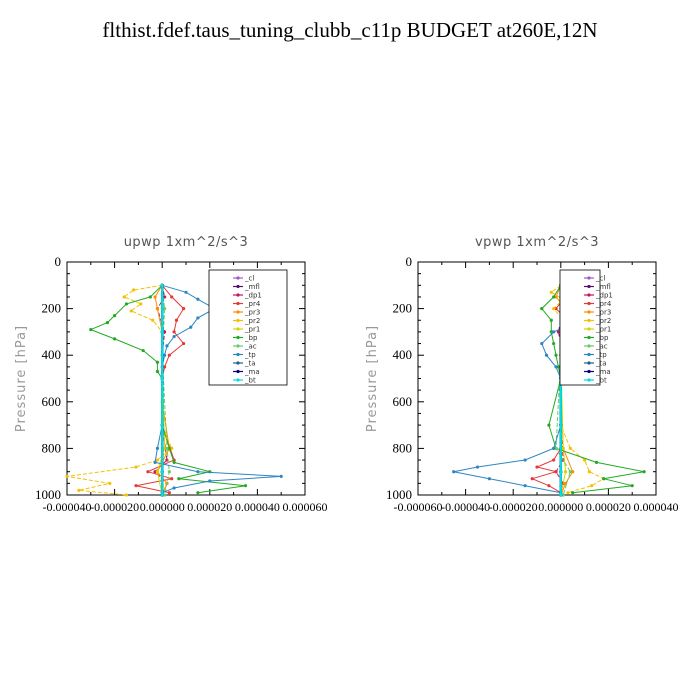 Image resolution: width=700 pixels, height=700 pixels. I want to click on x-tick-label: 0.000000, so click(162, 507).